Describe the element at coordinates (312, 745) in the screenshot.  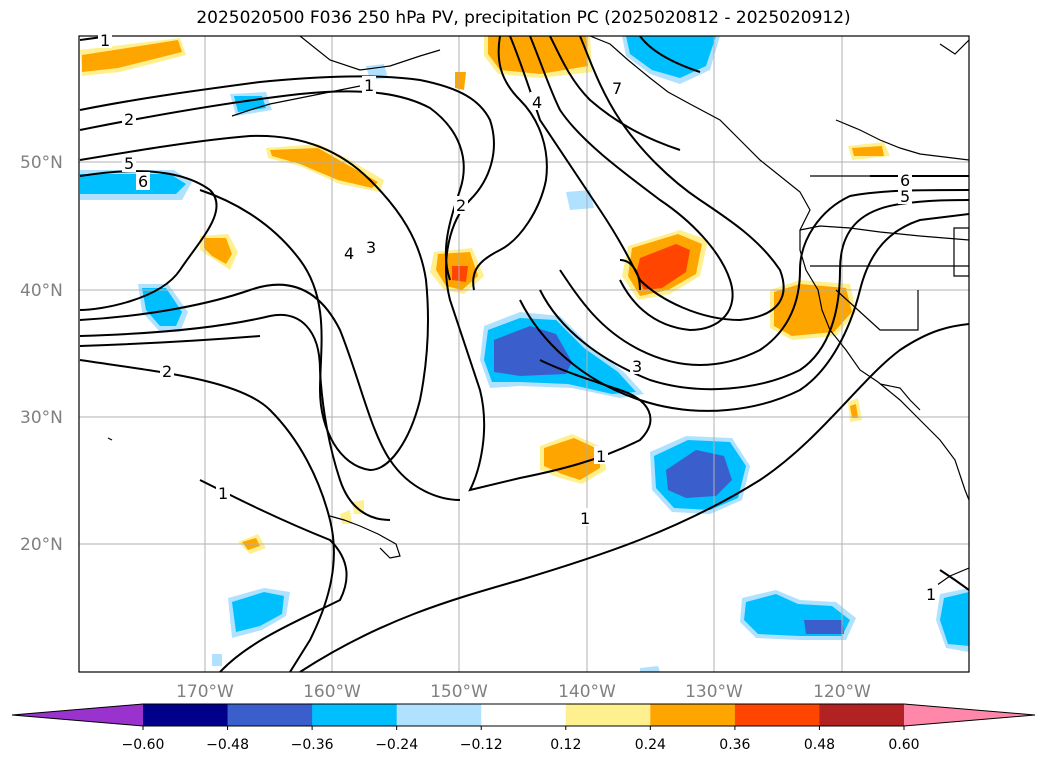
I see `colorbar-tick-label: −0.36` at that location.